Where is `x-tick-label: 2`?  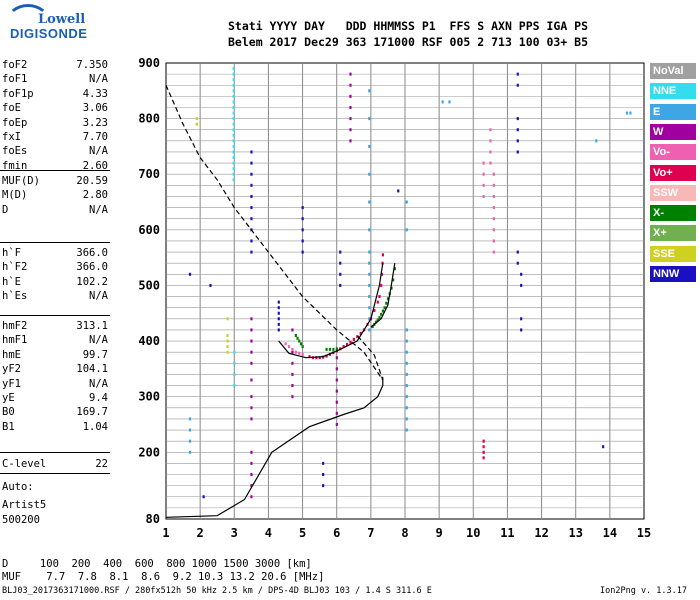 x-tick-label: 2 is located at coordinates (200, 533).